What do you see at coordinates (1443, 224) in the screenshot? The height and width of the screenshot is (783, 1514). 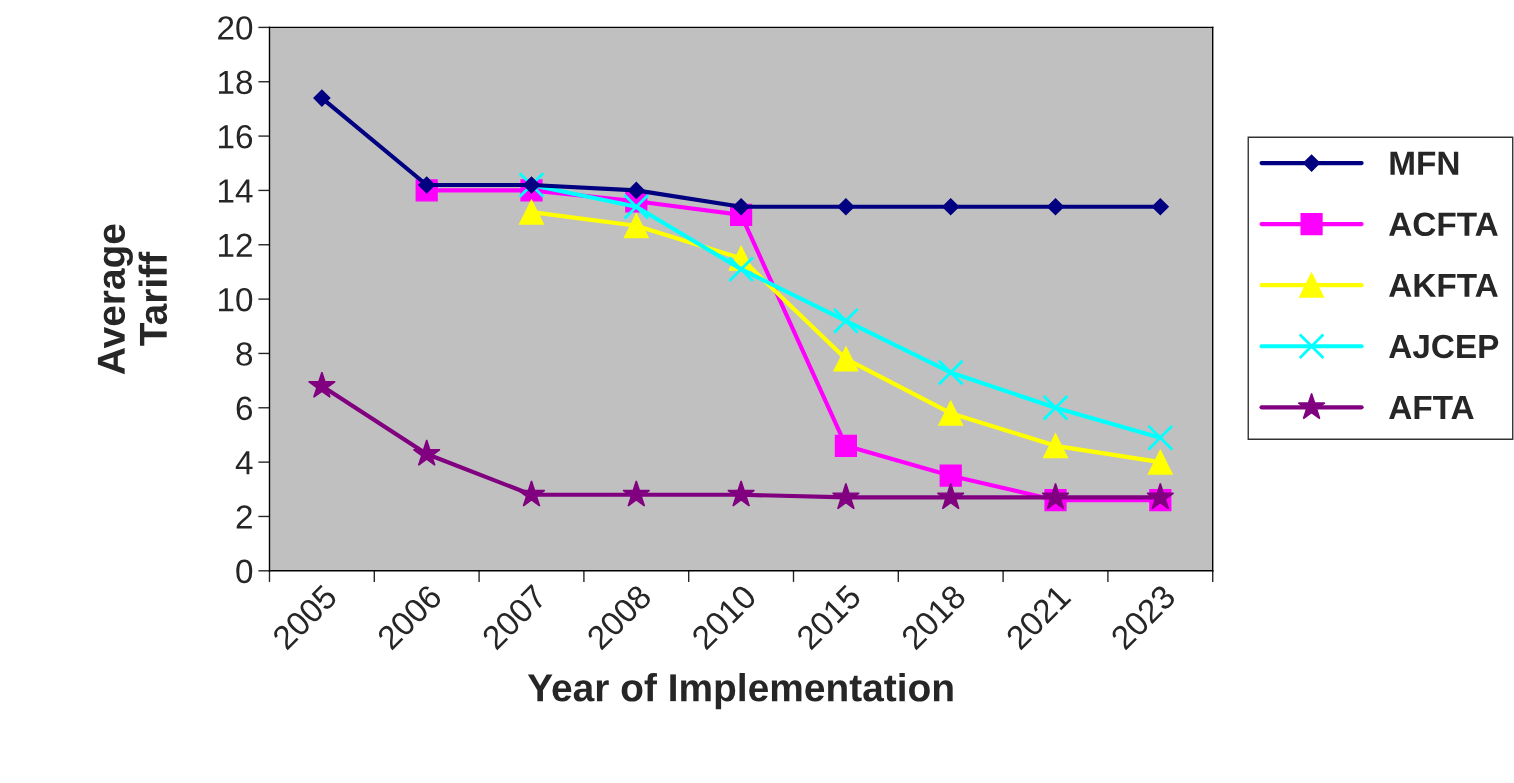 I see `legend-label: ACFTA` at bounding box center [1443, 224].